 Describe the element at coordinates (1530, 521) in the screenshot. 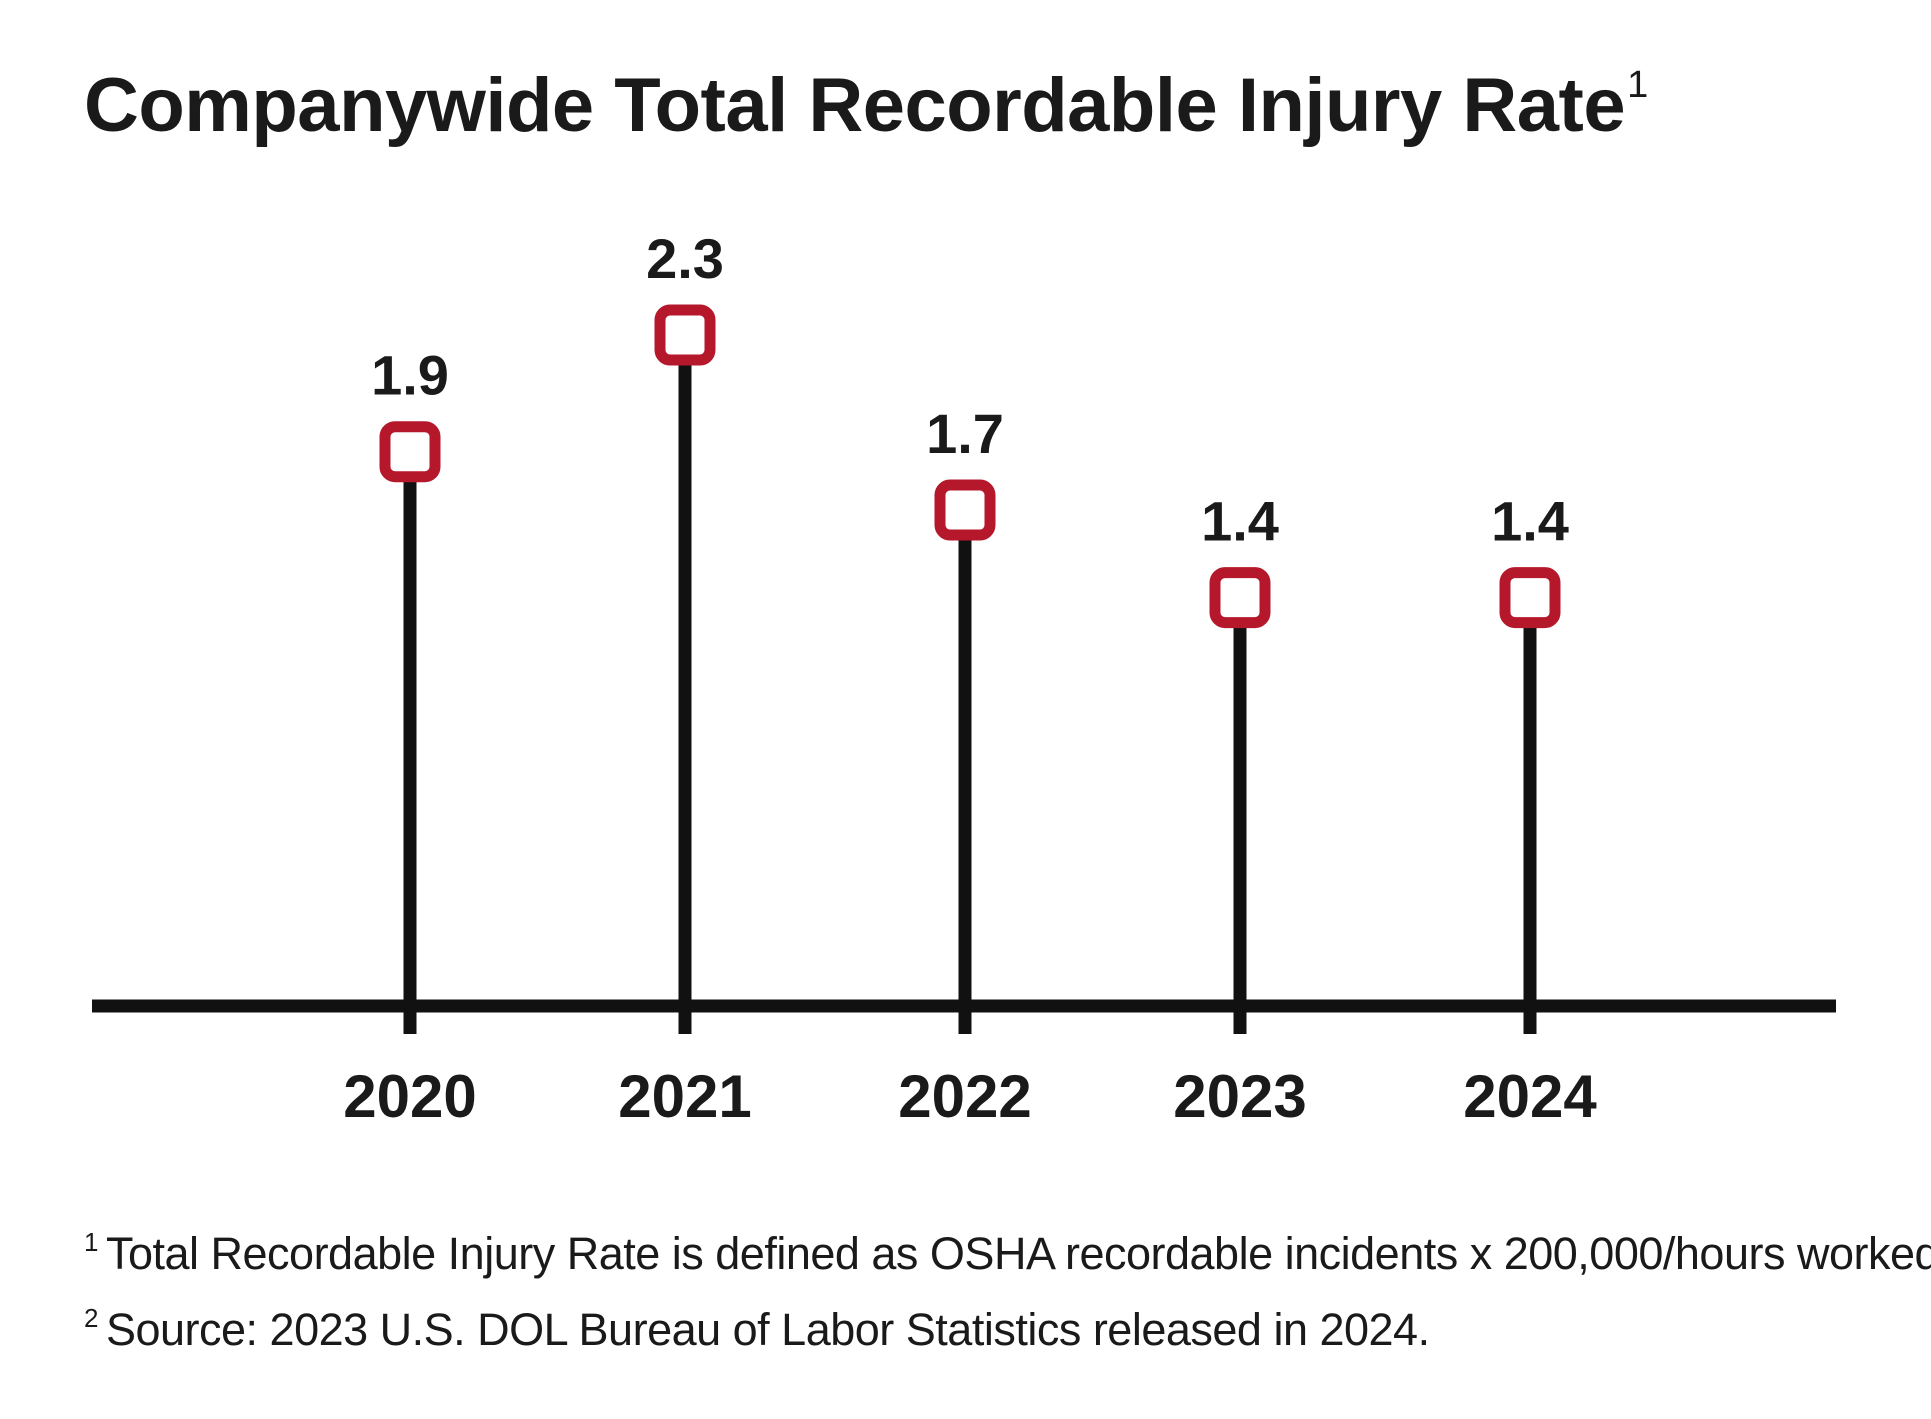

I see `data-label-2024: 1.4` at that location.